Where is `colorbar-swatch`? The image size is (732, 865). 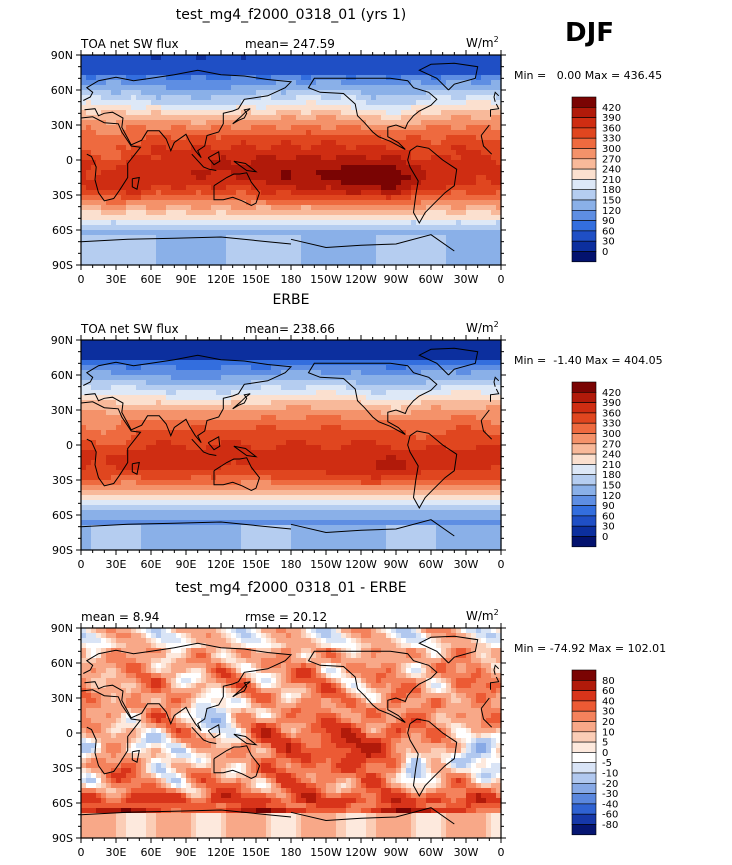
colorbar-swatch is located at coordinates (584, 226).